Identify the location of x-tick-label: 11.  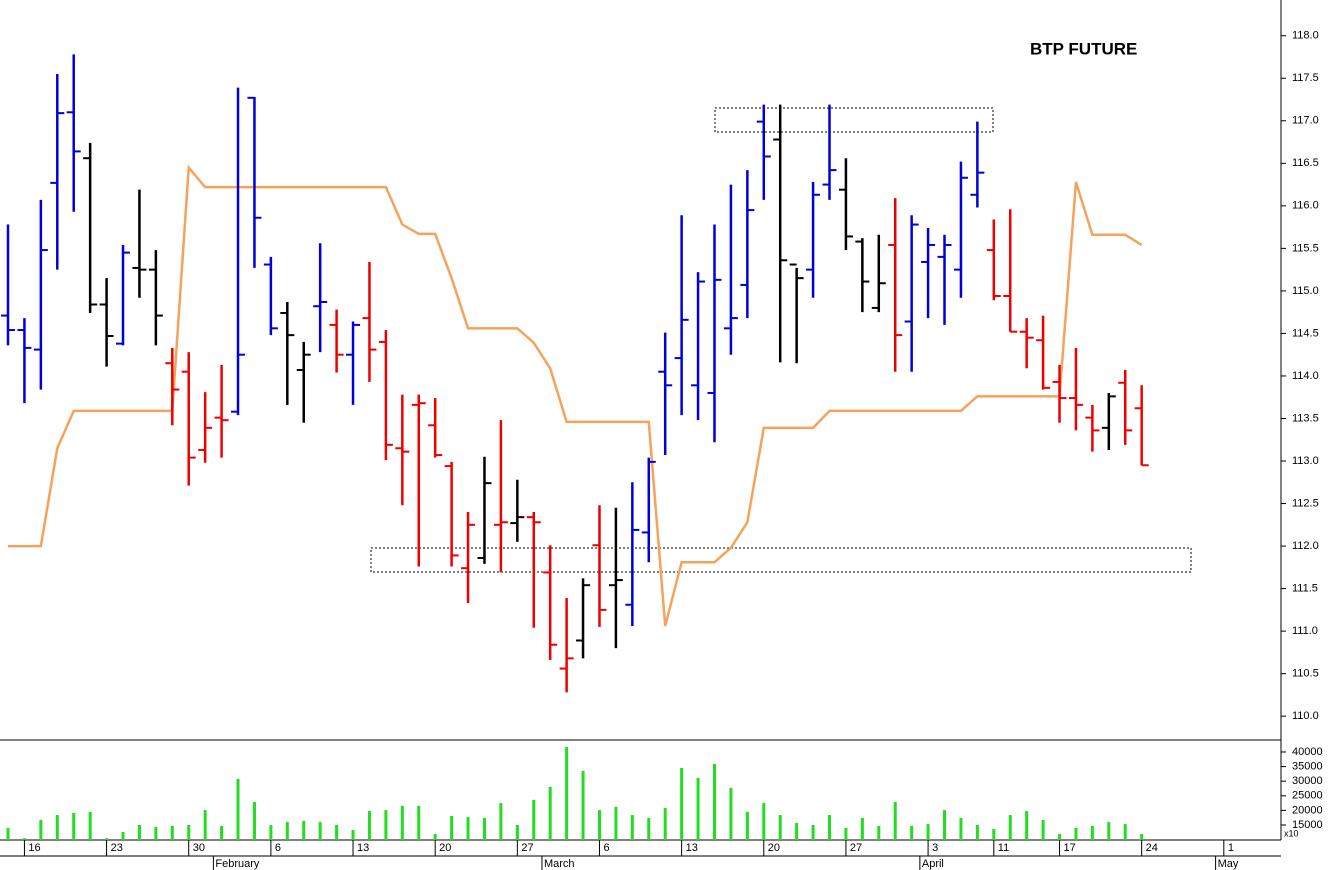
(1003, 848).